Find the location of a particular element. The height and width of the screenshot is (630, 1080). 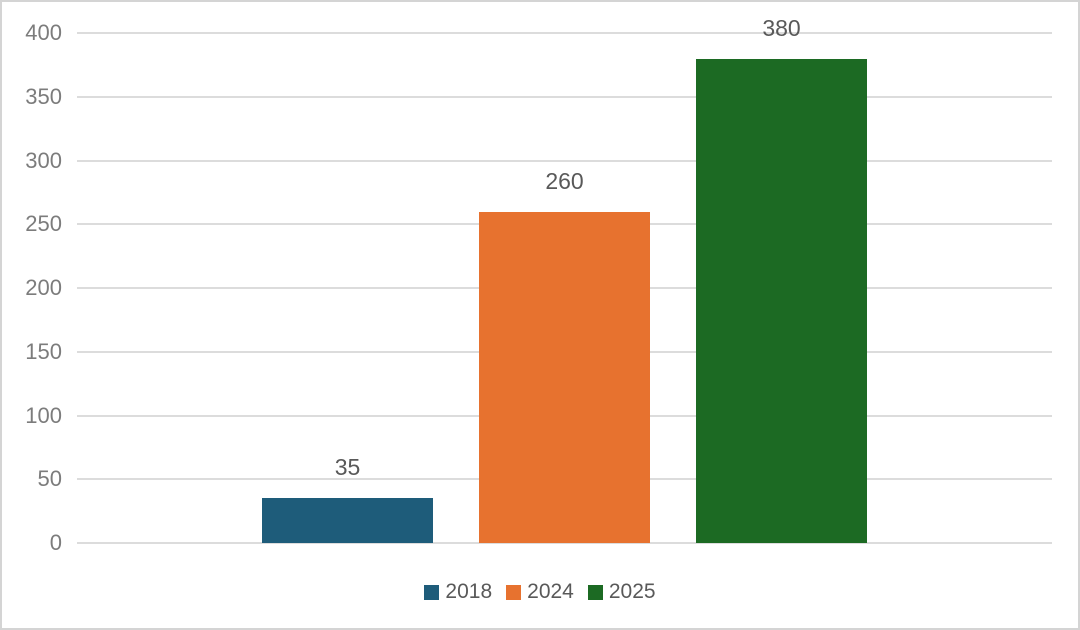

legend-item-2025: 2025 is located at coordinates (621, 592).